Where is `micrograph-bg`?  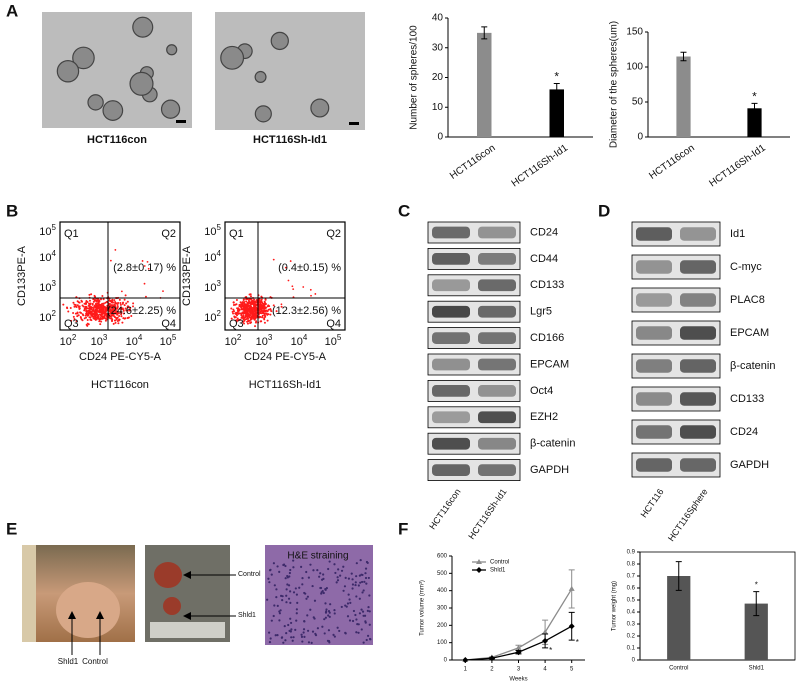
micrograph-bg is located at coordinates (290, 71).